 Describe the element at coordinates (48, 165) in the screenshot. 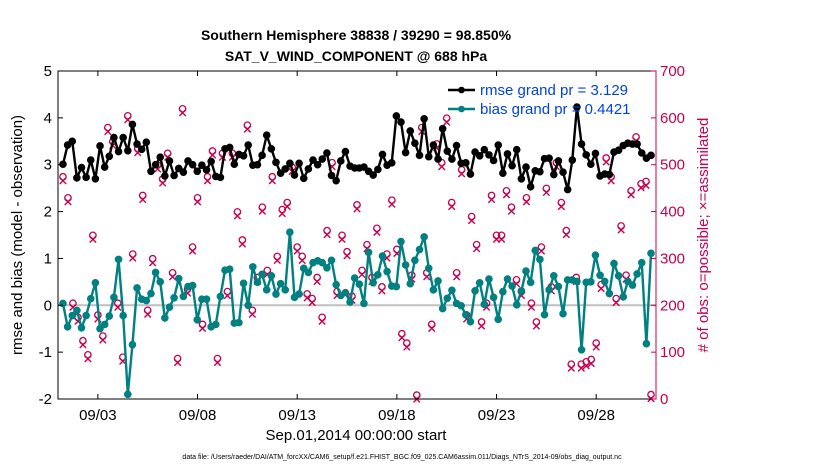

I see `y-tick-label: 3` at that location.